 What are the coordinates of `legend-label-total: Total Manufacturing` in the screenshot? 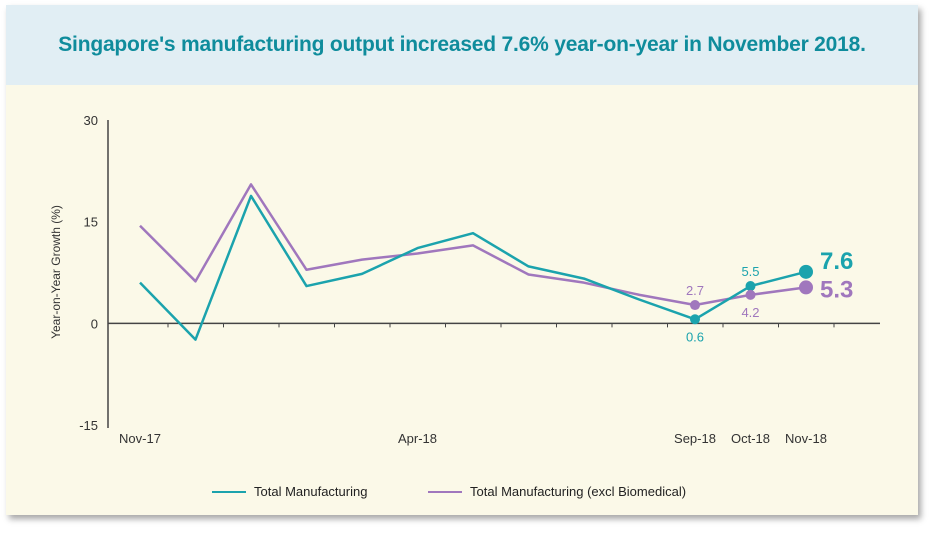 It's located at (311, 491).